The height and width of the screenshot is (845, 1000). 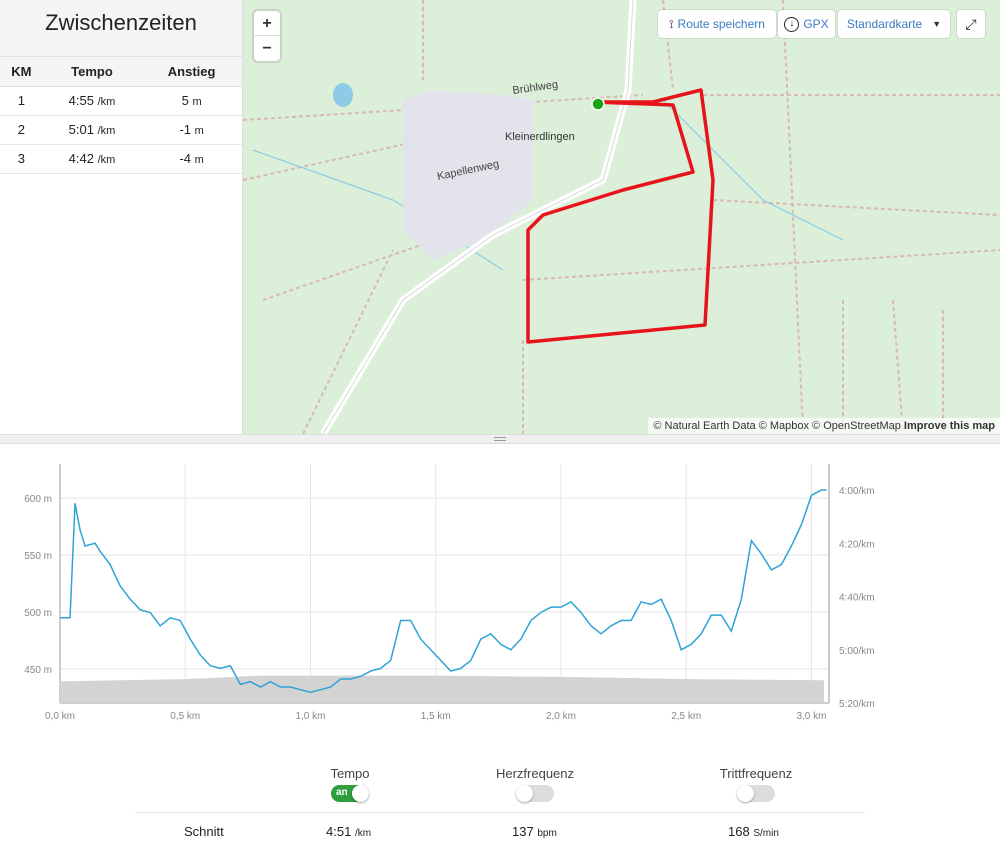 I want to click on x-tick-label: 0,0 km, so click(x=60, y=716).